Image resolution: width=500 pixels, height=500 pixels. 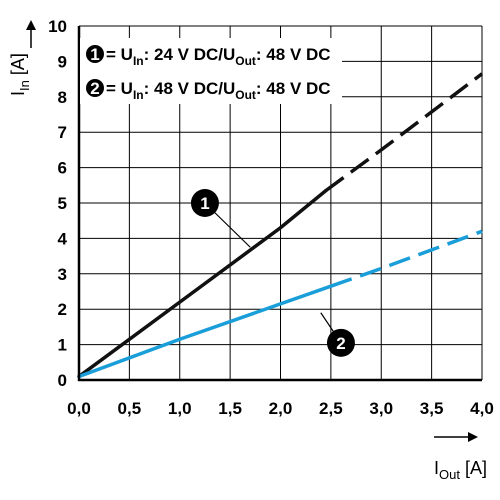 What do you see at coordinates (406, 258) in the screenshot?
I see `series-line-2-dashed` at bounding box center [406, 258].